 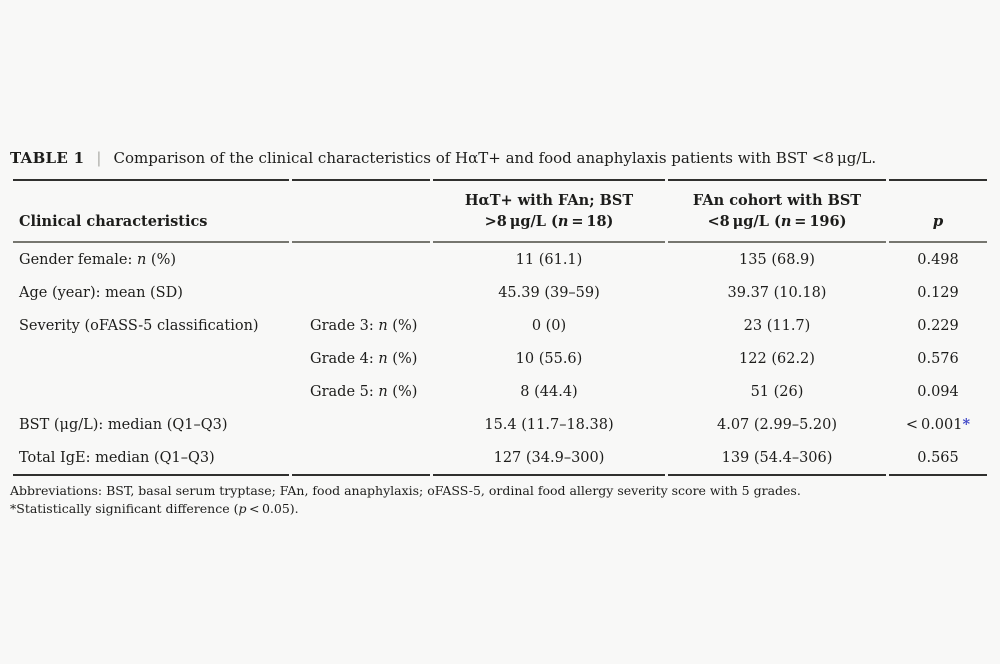 I want to click on cell-fan-value: 4.07 (2.99–5.20), so click(x=777, y=424).